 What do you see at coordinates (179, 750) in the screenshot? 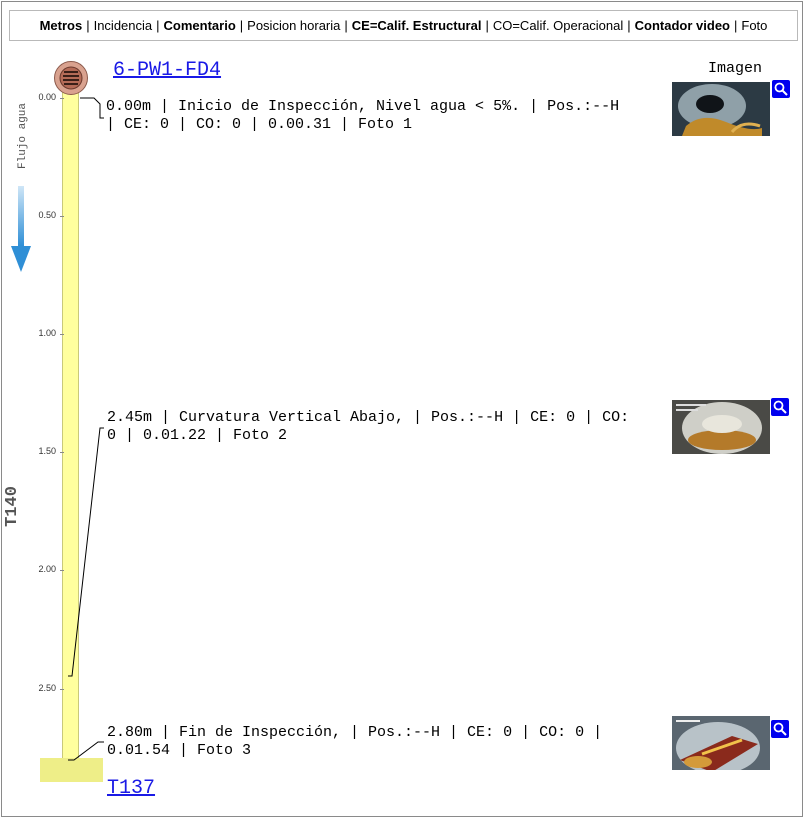
I see `event-line: 0.01.54 | Foto 3` at bounding box center [179, 750].